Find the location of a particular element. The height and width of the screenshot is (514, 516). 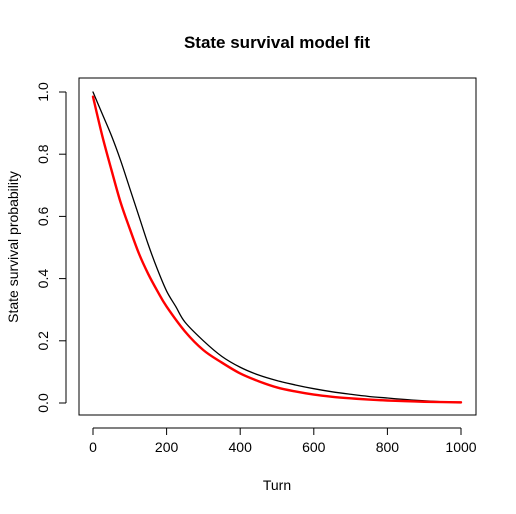

y-tick-label: 0.0 is located at coordinates (43, 403).